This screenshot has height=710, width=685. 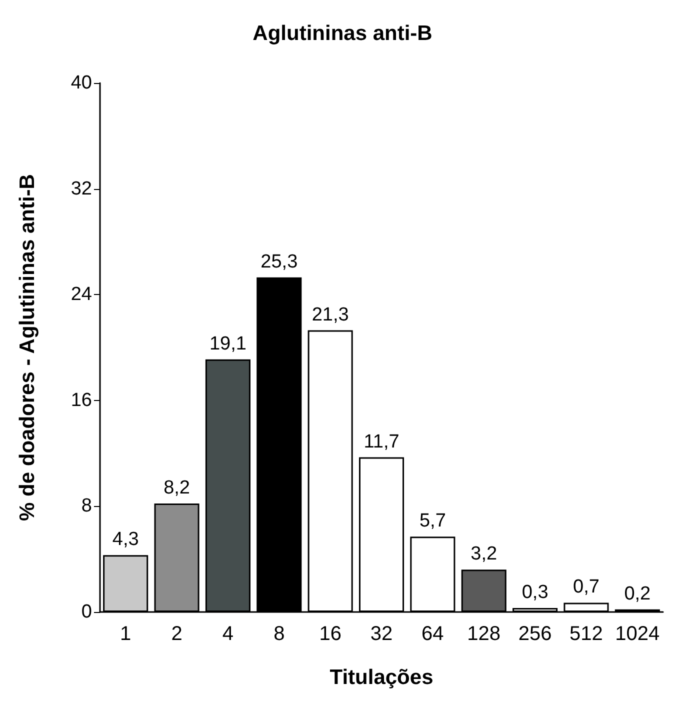 I want to click on data-label: 4,3, so click(x=125, y=539).